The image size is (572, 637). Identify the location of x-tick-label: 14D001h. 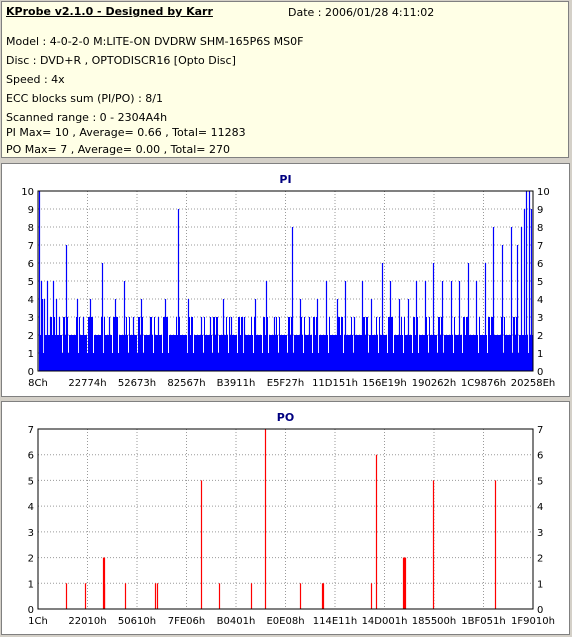
(385, 621).